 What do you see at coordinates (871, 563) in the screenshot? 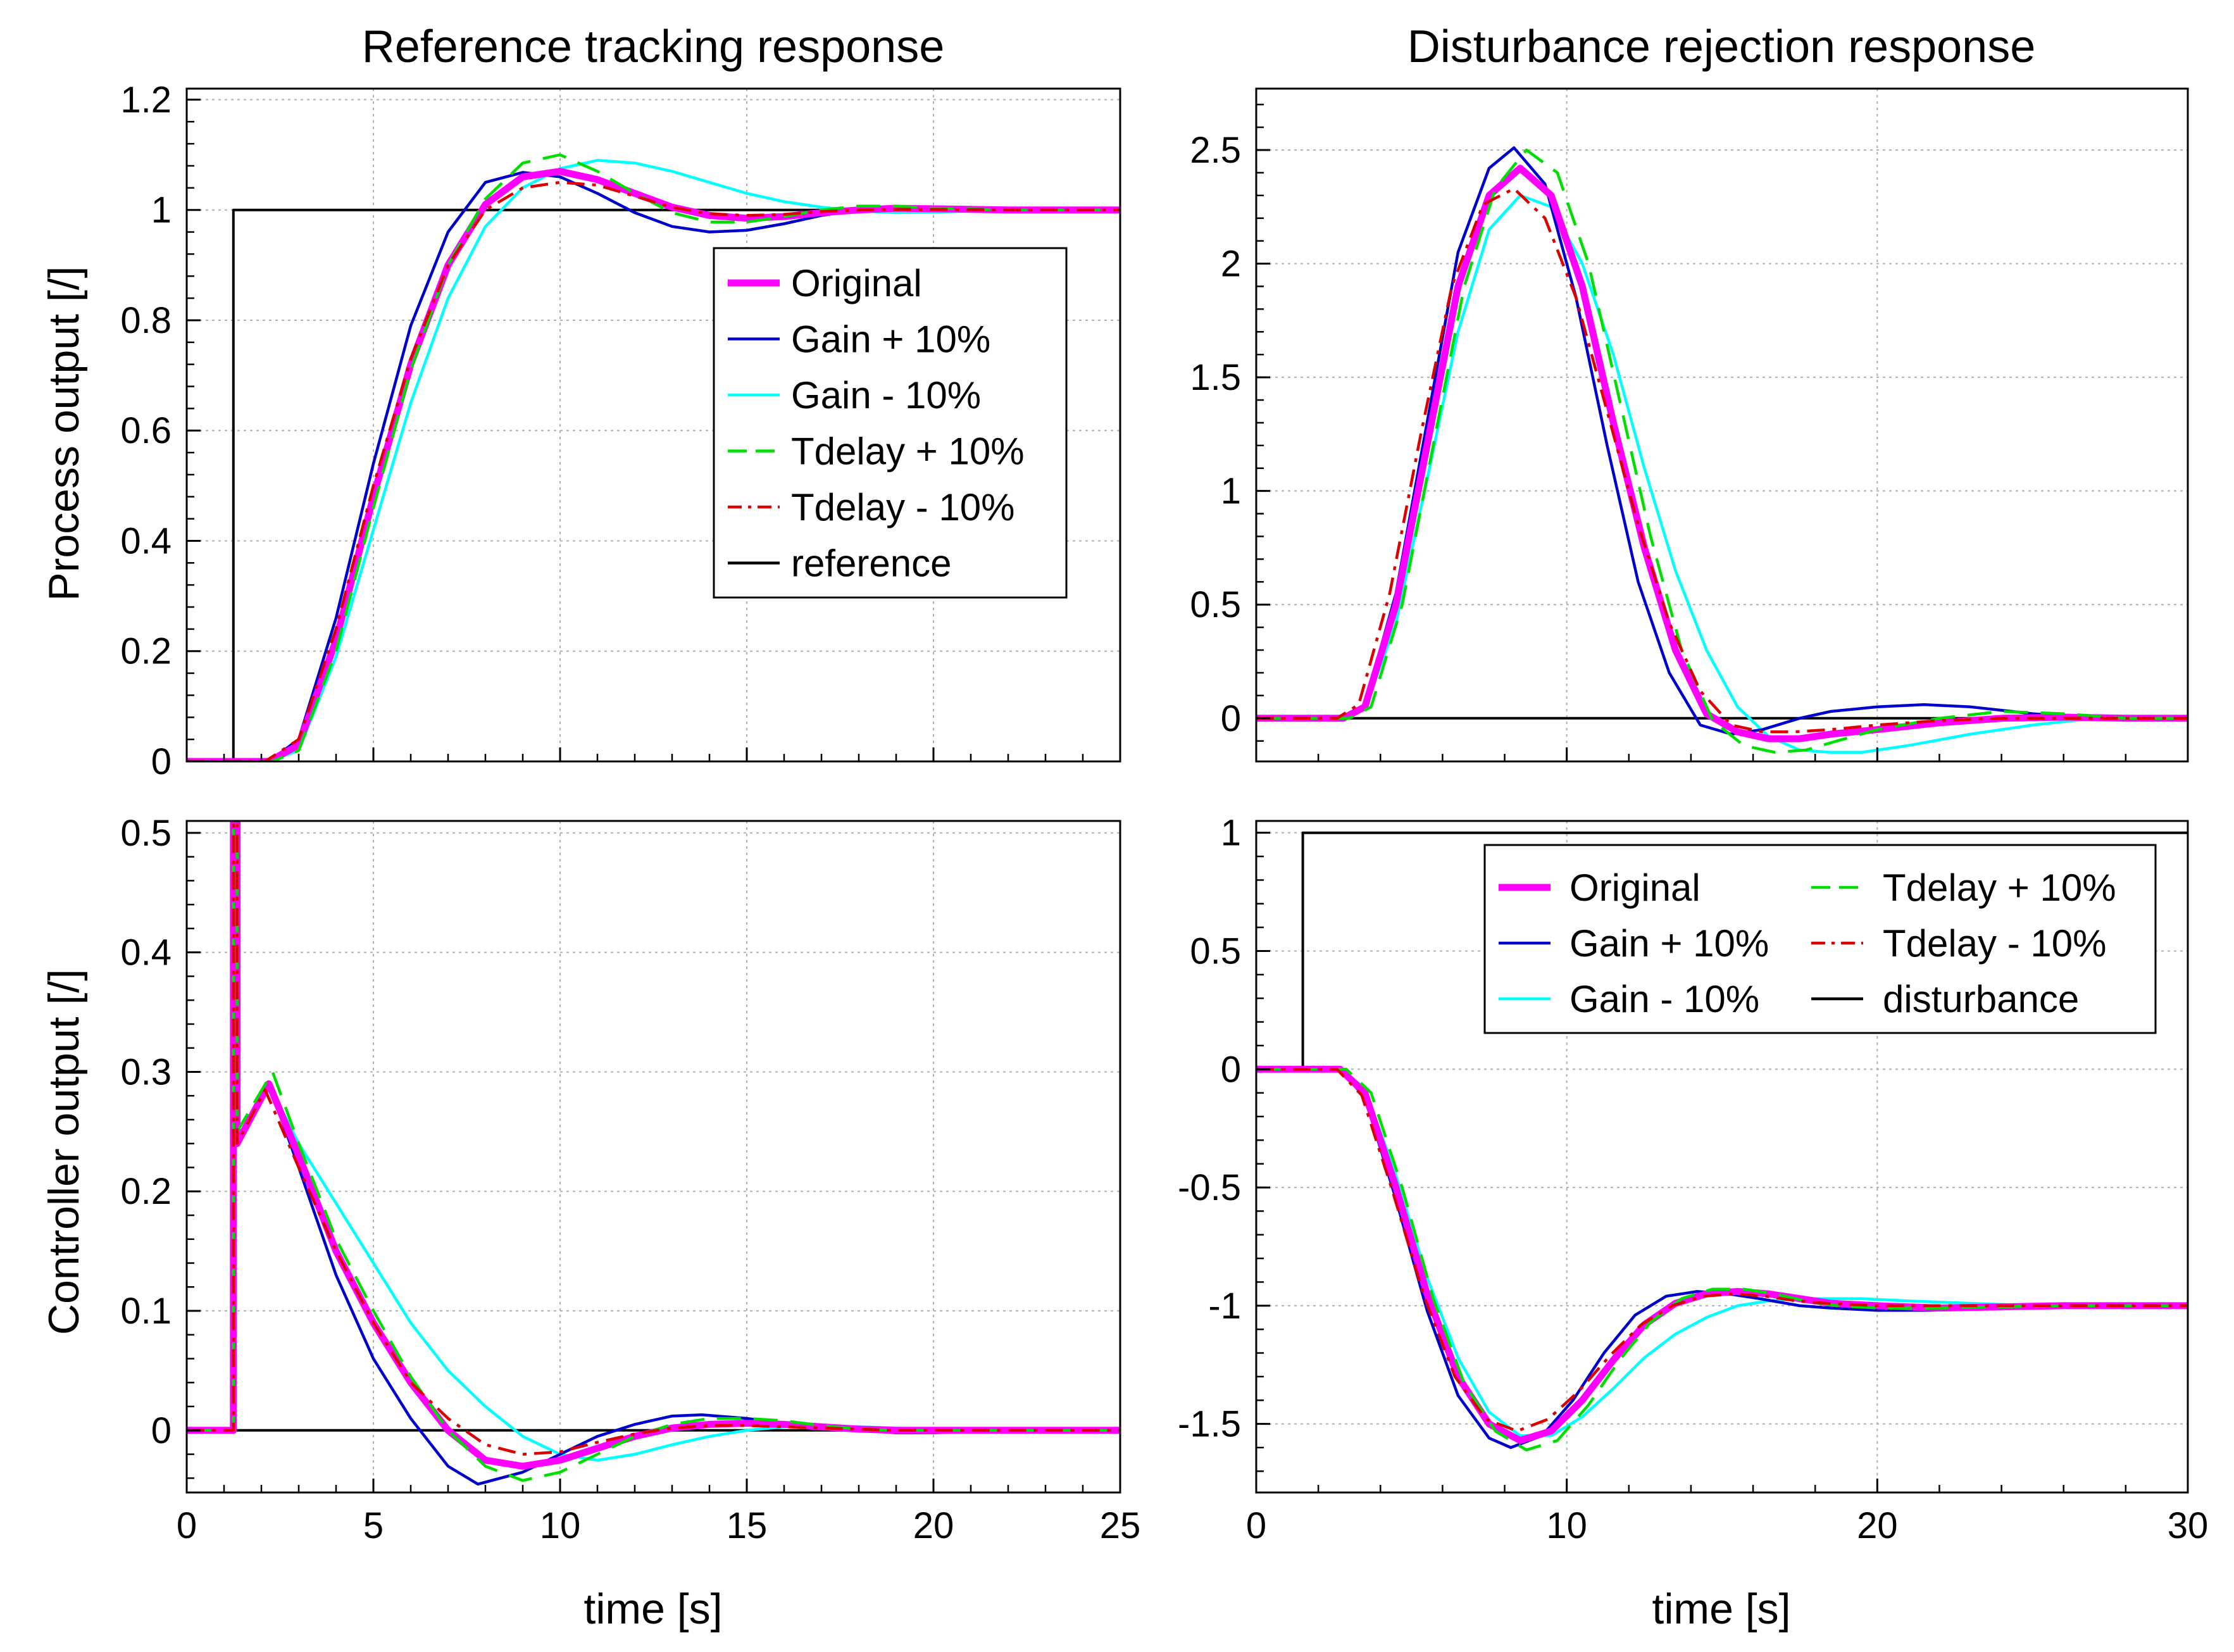
I see `legend-label-reference: reference` at bounding box center [871, 563].